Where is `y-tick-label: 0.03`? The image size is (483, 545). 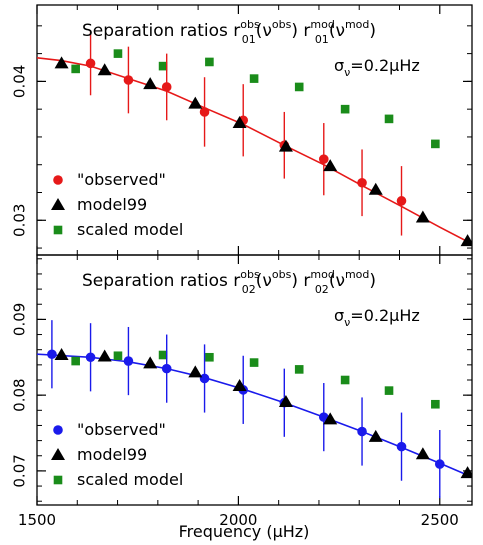
y-tick-label: 0.03 is located at coordinates (20, 220).